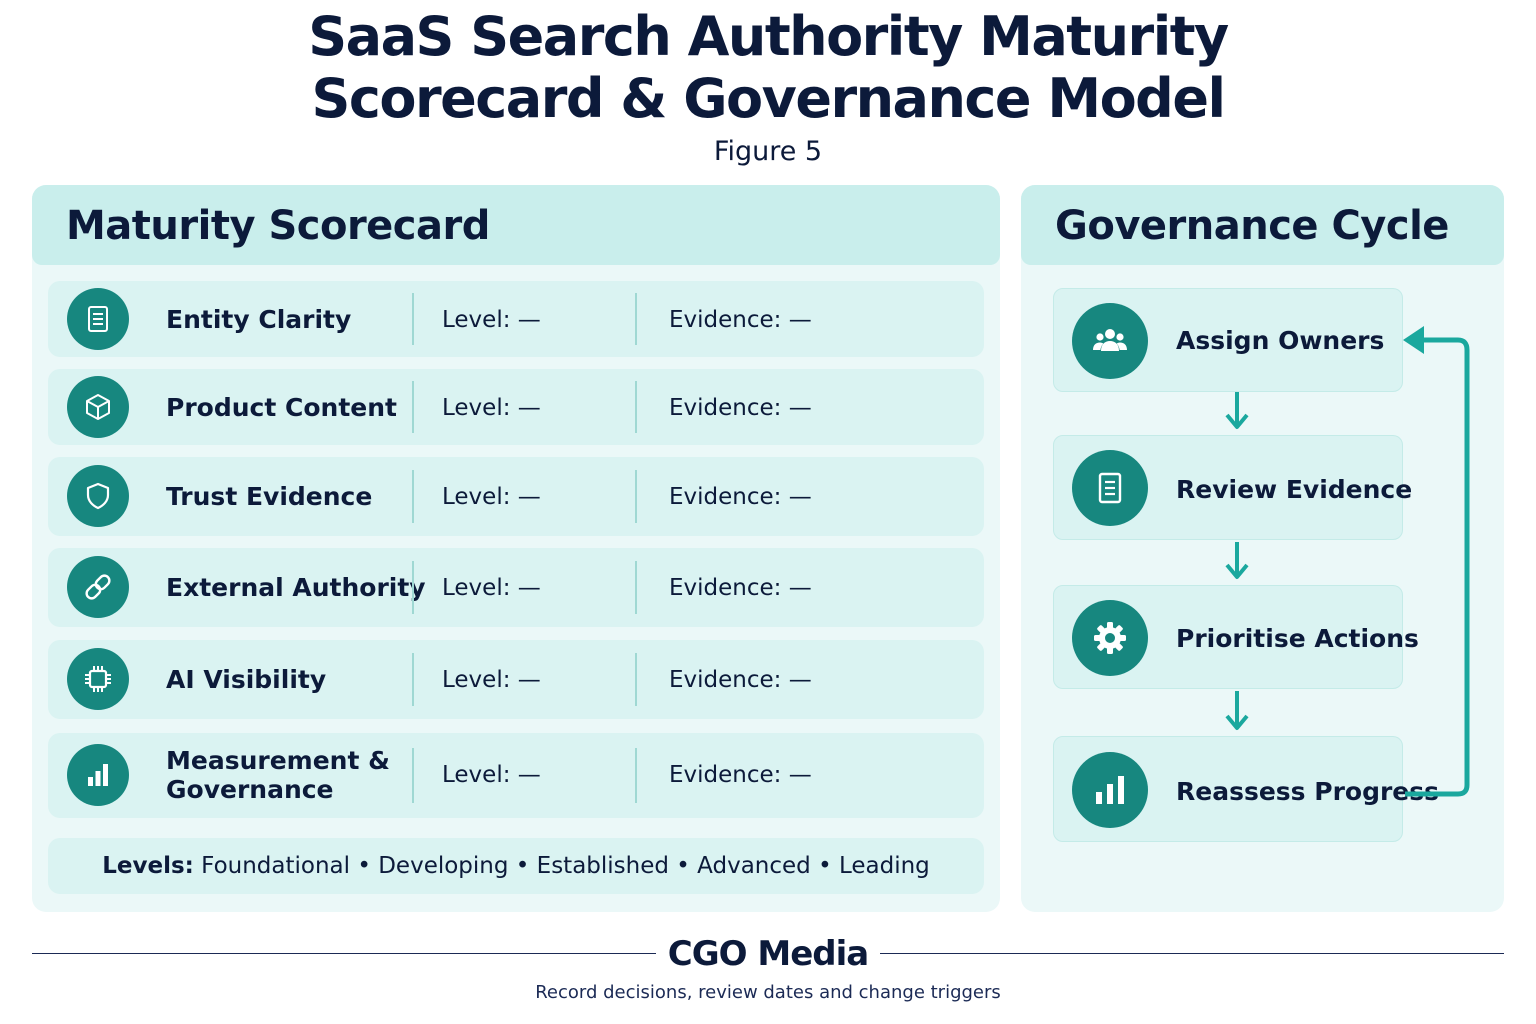 The width and height of the screenshot is (1536, 1024). I want to click on row-label: AI Visibility, so click(246, 679).